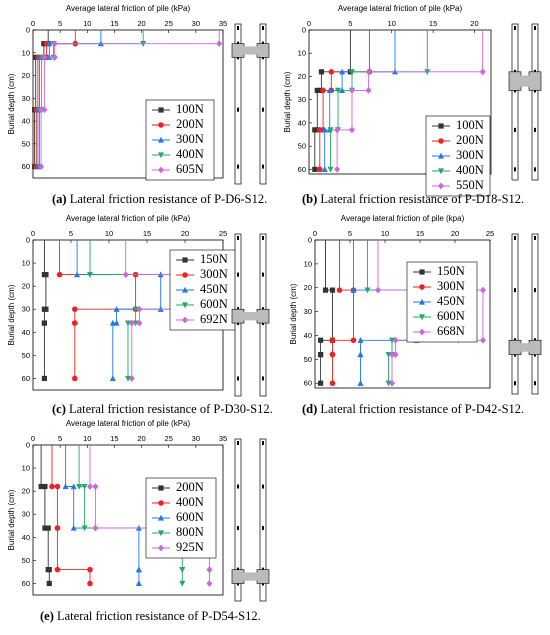 Image resolution: width=550 pixels, height=635 pixels. What do you see at coordinates (308, 263) in the screenshot?
I see `y-tick-label: 10` at bounding box center [308, 263].